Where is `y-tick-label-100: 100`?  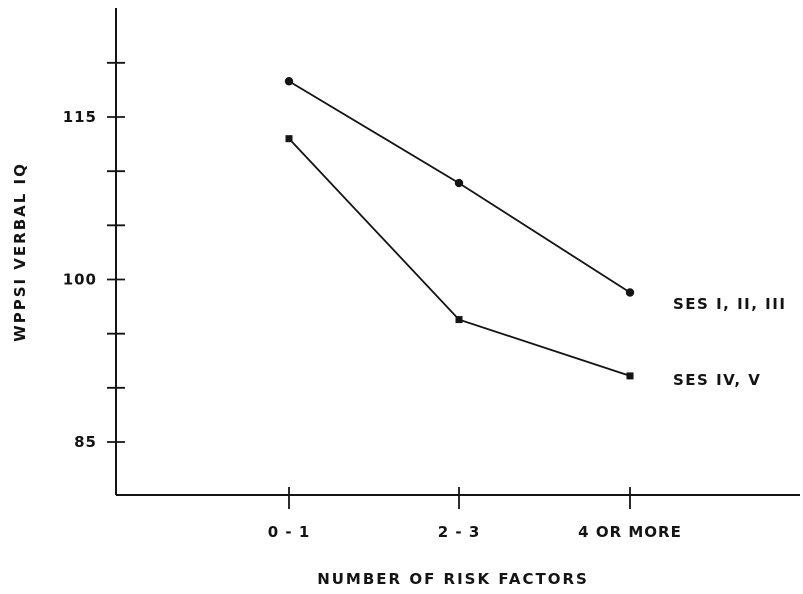 y-tick-label-100: 100 is located at coordinates (80, 280).